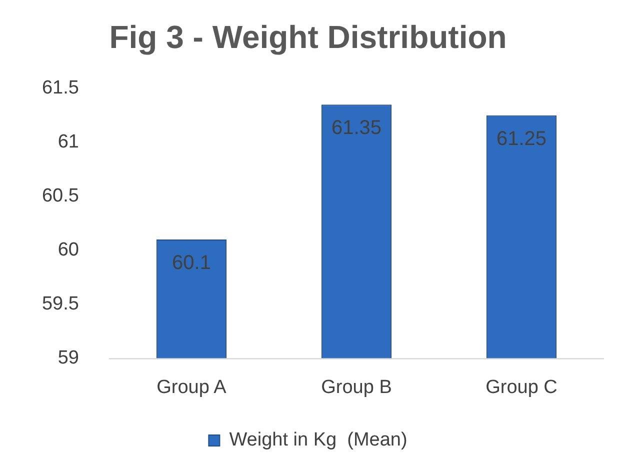  Describe the element at coordinates (68, 357) in the screenshot. I see `y-tick-label: 59` at that location.